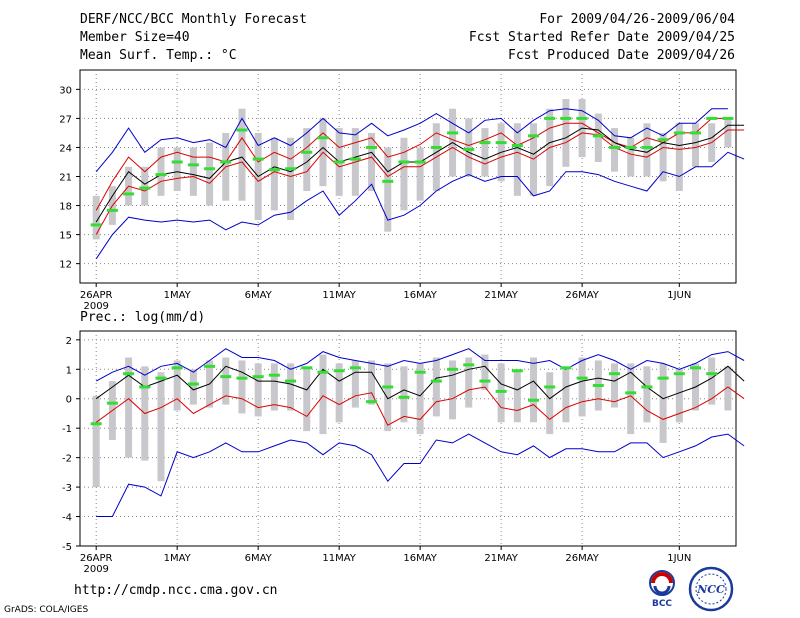 Image resolution: width=800 pixels, height=618 pixels. What do you see at coordinates (420, 475) in the screenshot?
I see `prec-min-line` at bounding box center [420, 475].